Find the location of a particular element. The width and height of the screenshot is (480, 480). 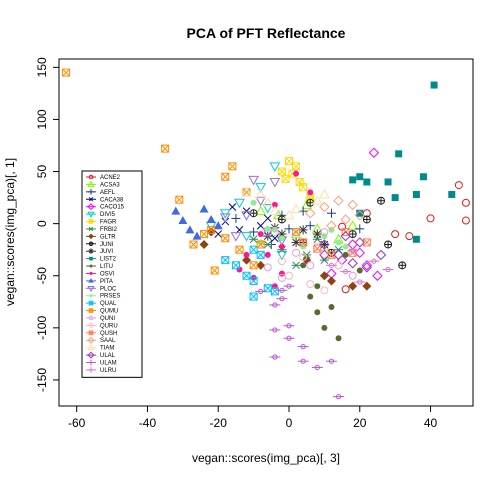

x-tick-label: -40 is located at coordinates (148, 423).